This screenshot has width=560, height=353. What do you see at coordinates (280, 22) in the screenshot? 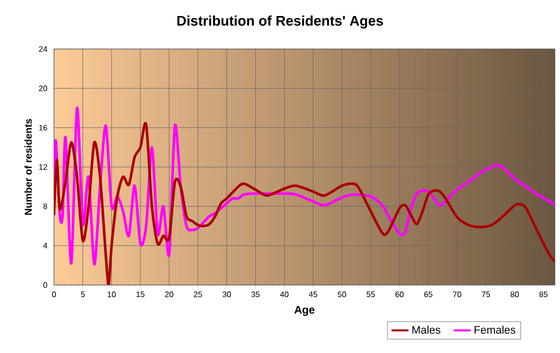
I see `chart-title: Distribution of Residents' Ages` at bounding box center [280, 22].